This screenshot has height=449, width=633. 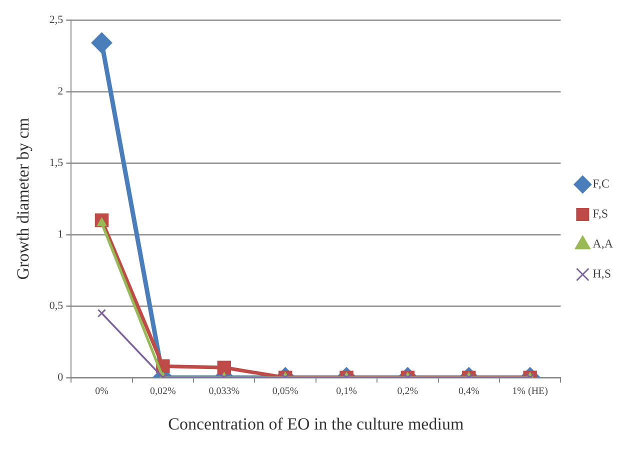 What do you see at coordinates (61, 91) in the screenshot?
I see `y-tick-label: 2` at bounding box center [61, 91].